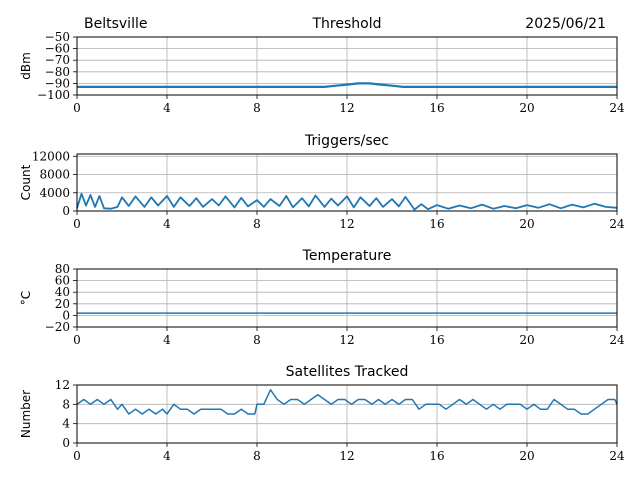 The image size is (640, 480). Describe the element at coordinates (53, 95) in the screenshot. I see `y-tick-label: −100` at that location.